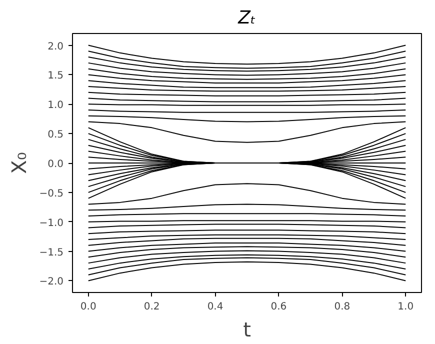 The height and width of the screenshot is (344, 435). I want to click on x-tick-label: 0.0, so click(88, 307).